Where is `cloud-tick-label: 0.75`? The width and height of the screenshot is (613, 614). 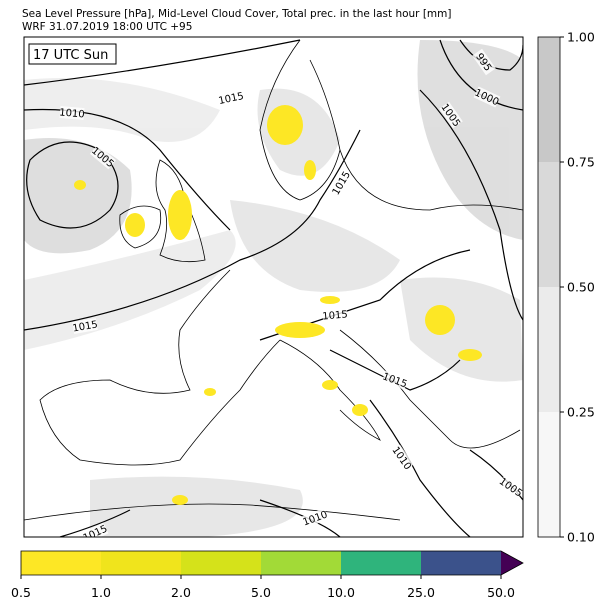 cloud-tick-label: 0.75 is located at coordinates (581, 162).